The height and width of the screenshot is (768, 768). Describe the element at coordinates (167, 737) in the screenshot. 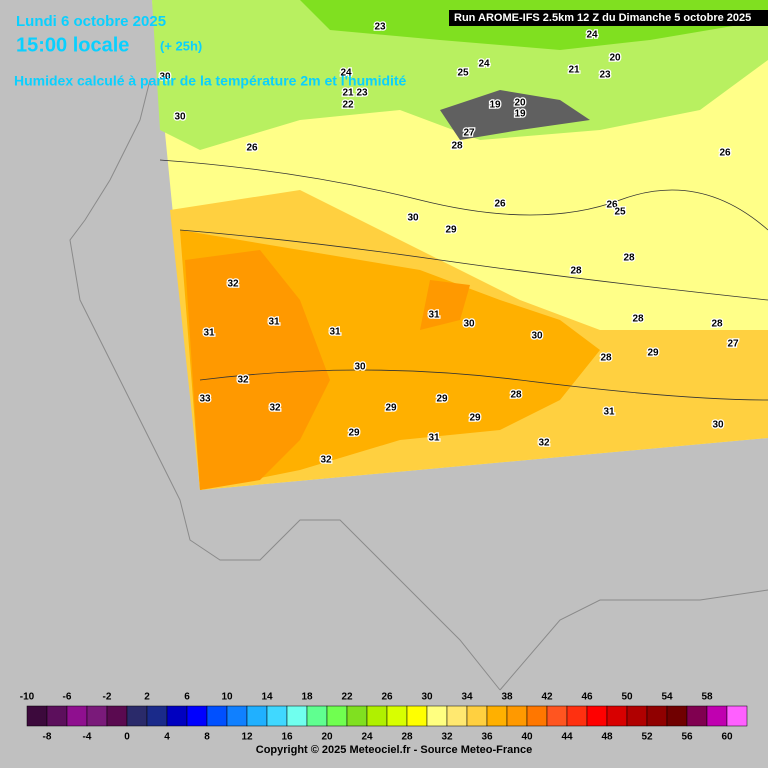

I see `legend-label: 4` at that location.